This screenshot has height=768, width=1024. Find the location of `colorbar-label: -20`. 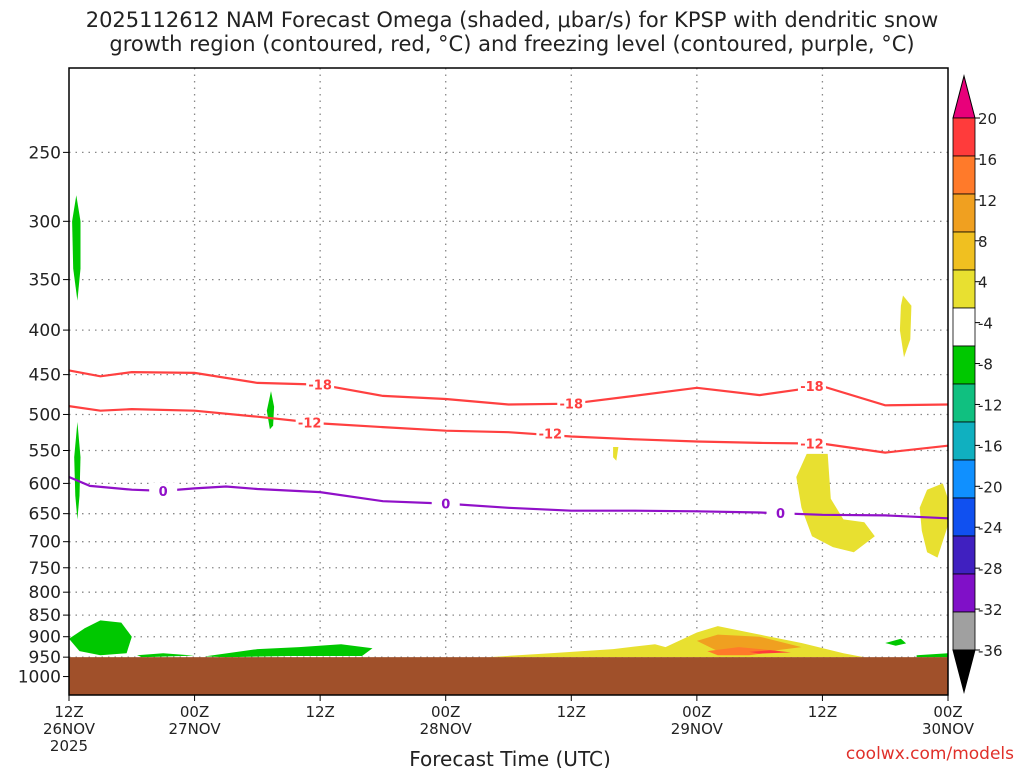

colorbar-label: -20 is located at coordinates (990, 487).